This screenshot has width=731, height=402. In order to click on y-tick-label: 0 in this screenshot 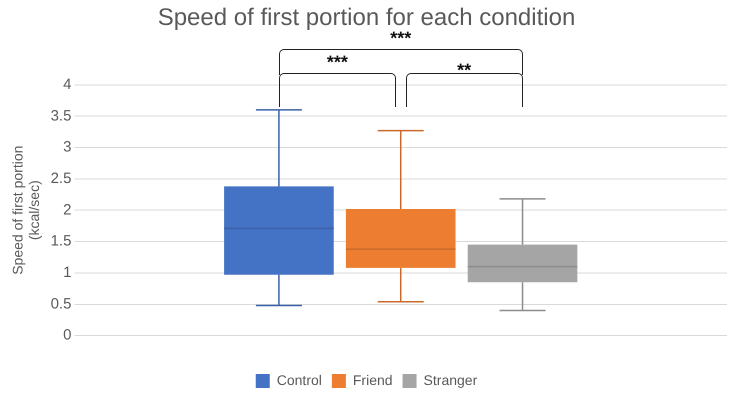, I will do `click(67, 335)`.